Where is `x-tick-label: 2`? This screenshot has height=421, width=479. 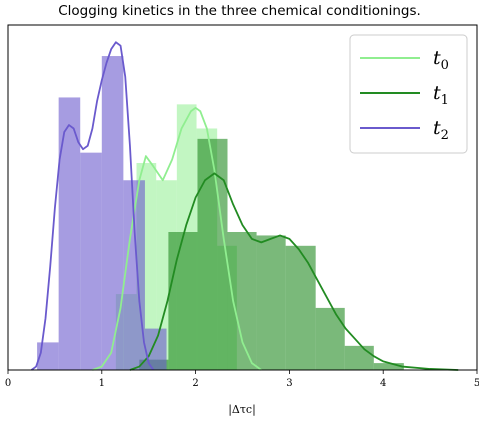
x-tick-label: 2 is located at coordinates (195, 383).